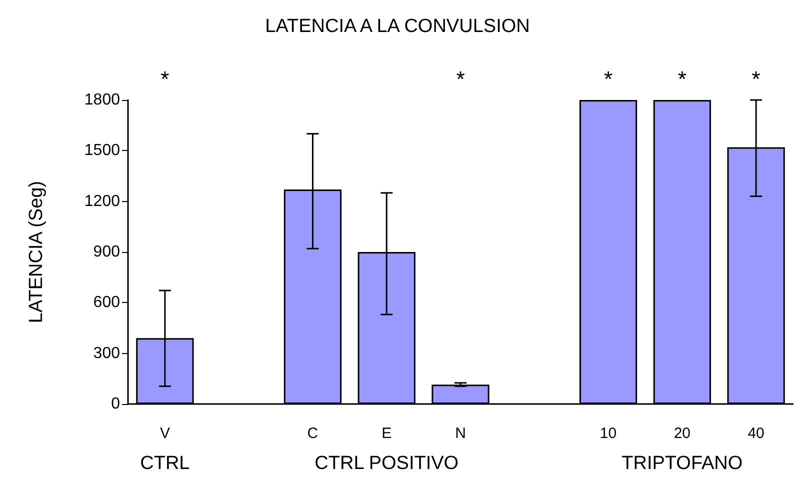 The image size is (795, 482). What do you see at coordinates (106, 303) in the screenshot?
I see `y-tick-label: 600` at bounding box center [106, 303].